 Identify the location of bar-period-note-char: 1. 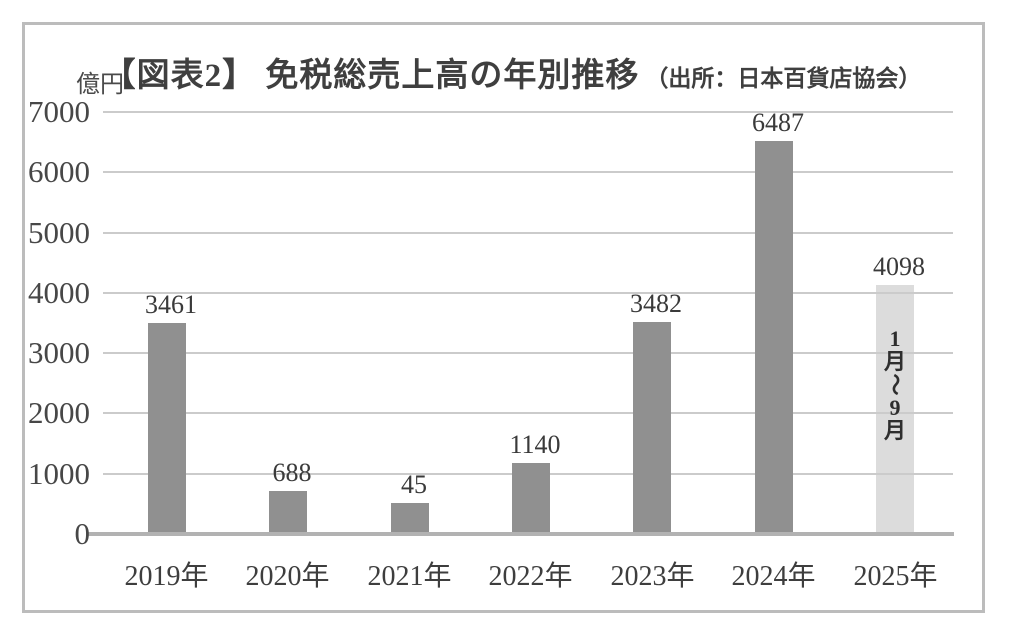
(895, 338).